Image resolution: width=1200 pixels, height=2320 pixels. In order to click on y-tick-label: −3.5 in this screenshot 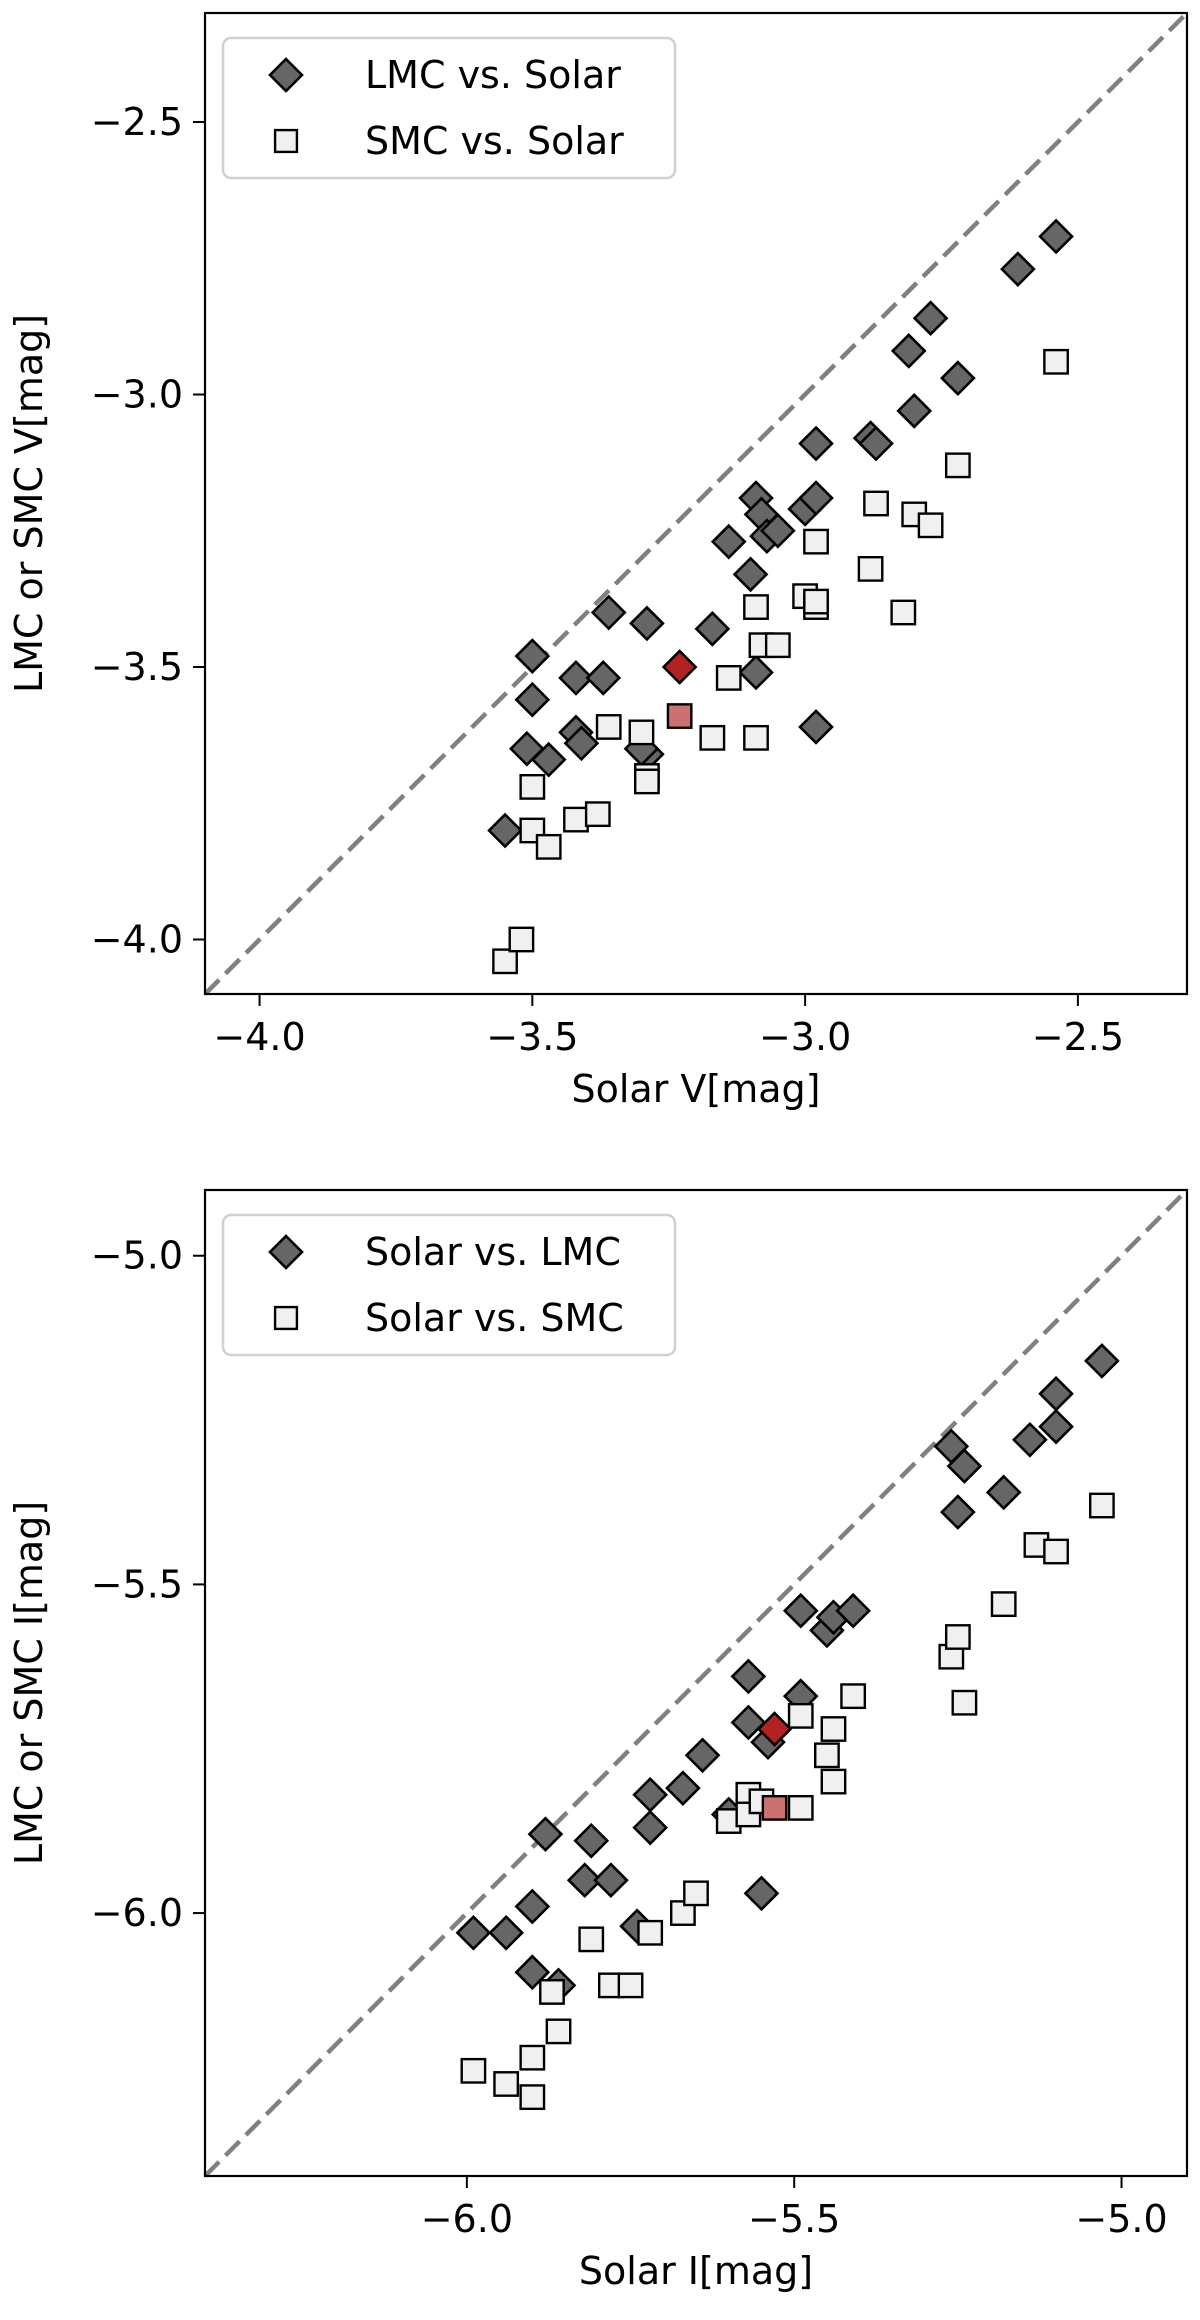, I will do `click(137, 667)`.